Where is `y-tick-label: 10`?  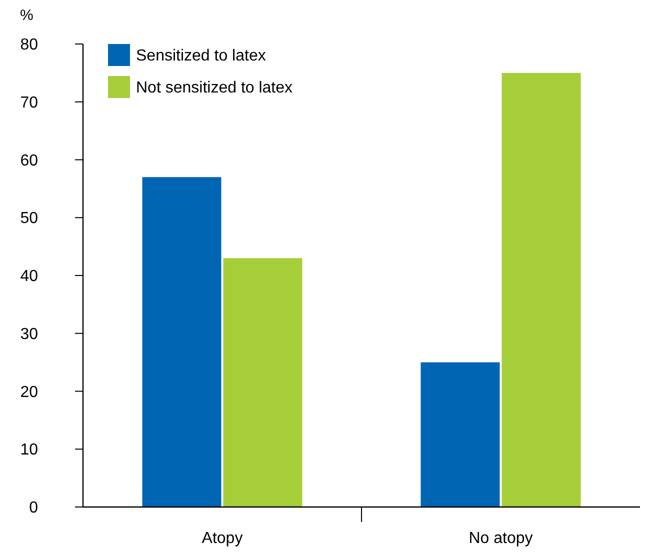
y-tick-label: 10 is located at coordinates (29, 450).